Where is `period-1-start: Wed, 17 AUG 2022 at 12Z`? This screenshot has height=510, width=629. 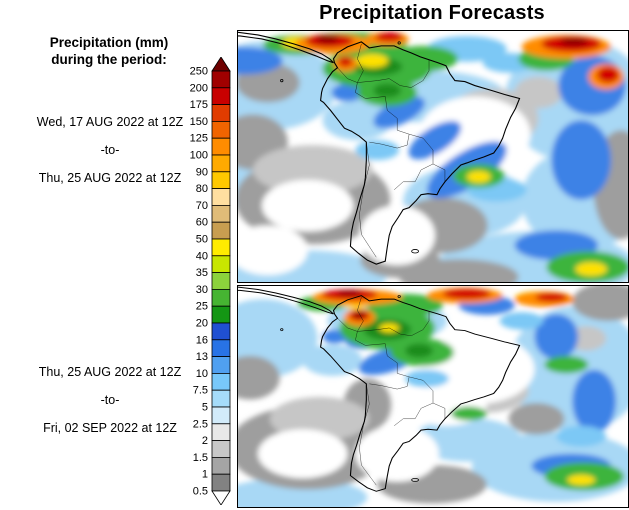
period-1-start: Wed, 17 AUG 2022 at 12Z is located at coordinates (110, 122).